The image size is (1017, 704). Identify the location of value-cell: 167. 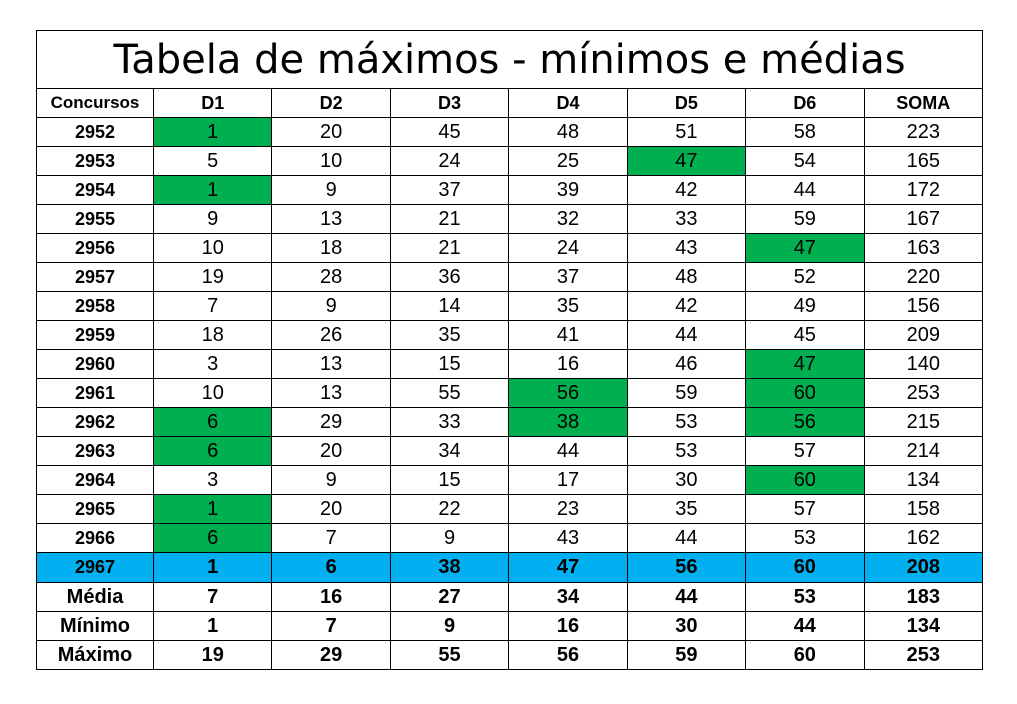
(923, 219).